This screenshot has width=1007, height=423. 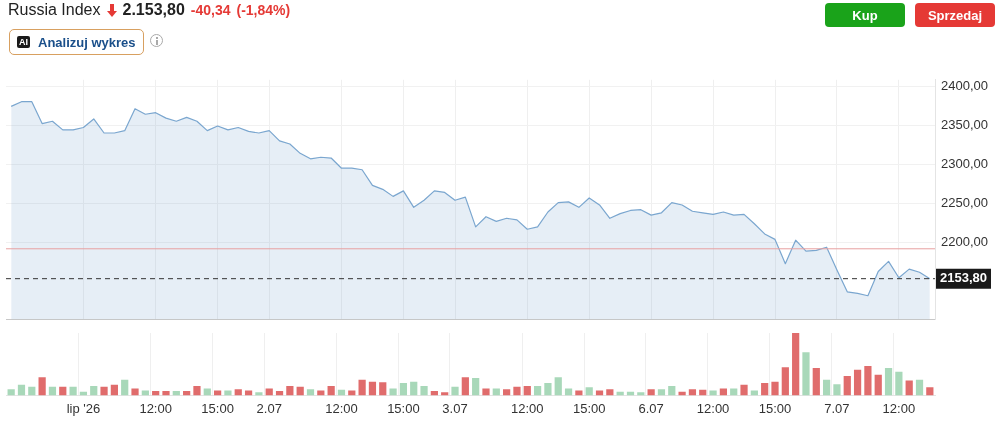 What do you see at coordinates (865, 15) in the screenshot?
I see `text: Kup` at bounding box center [865, 15].